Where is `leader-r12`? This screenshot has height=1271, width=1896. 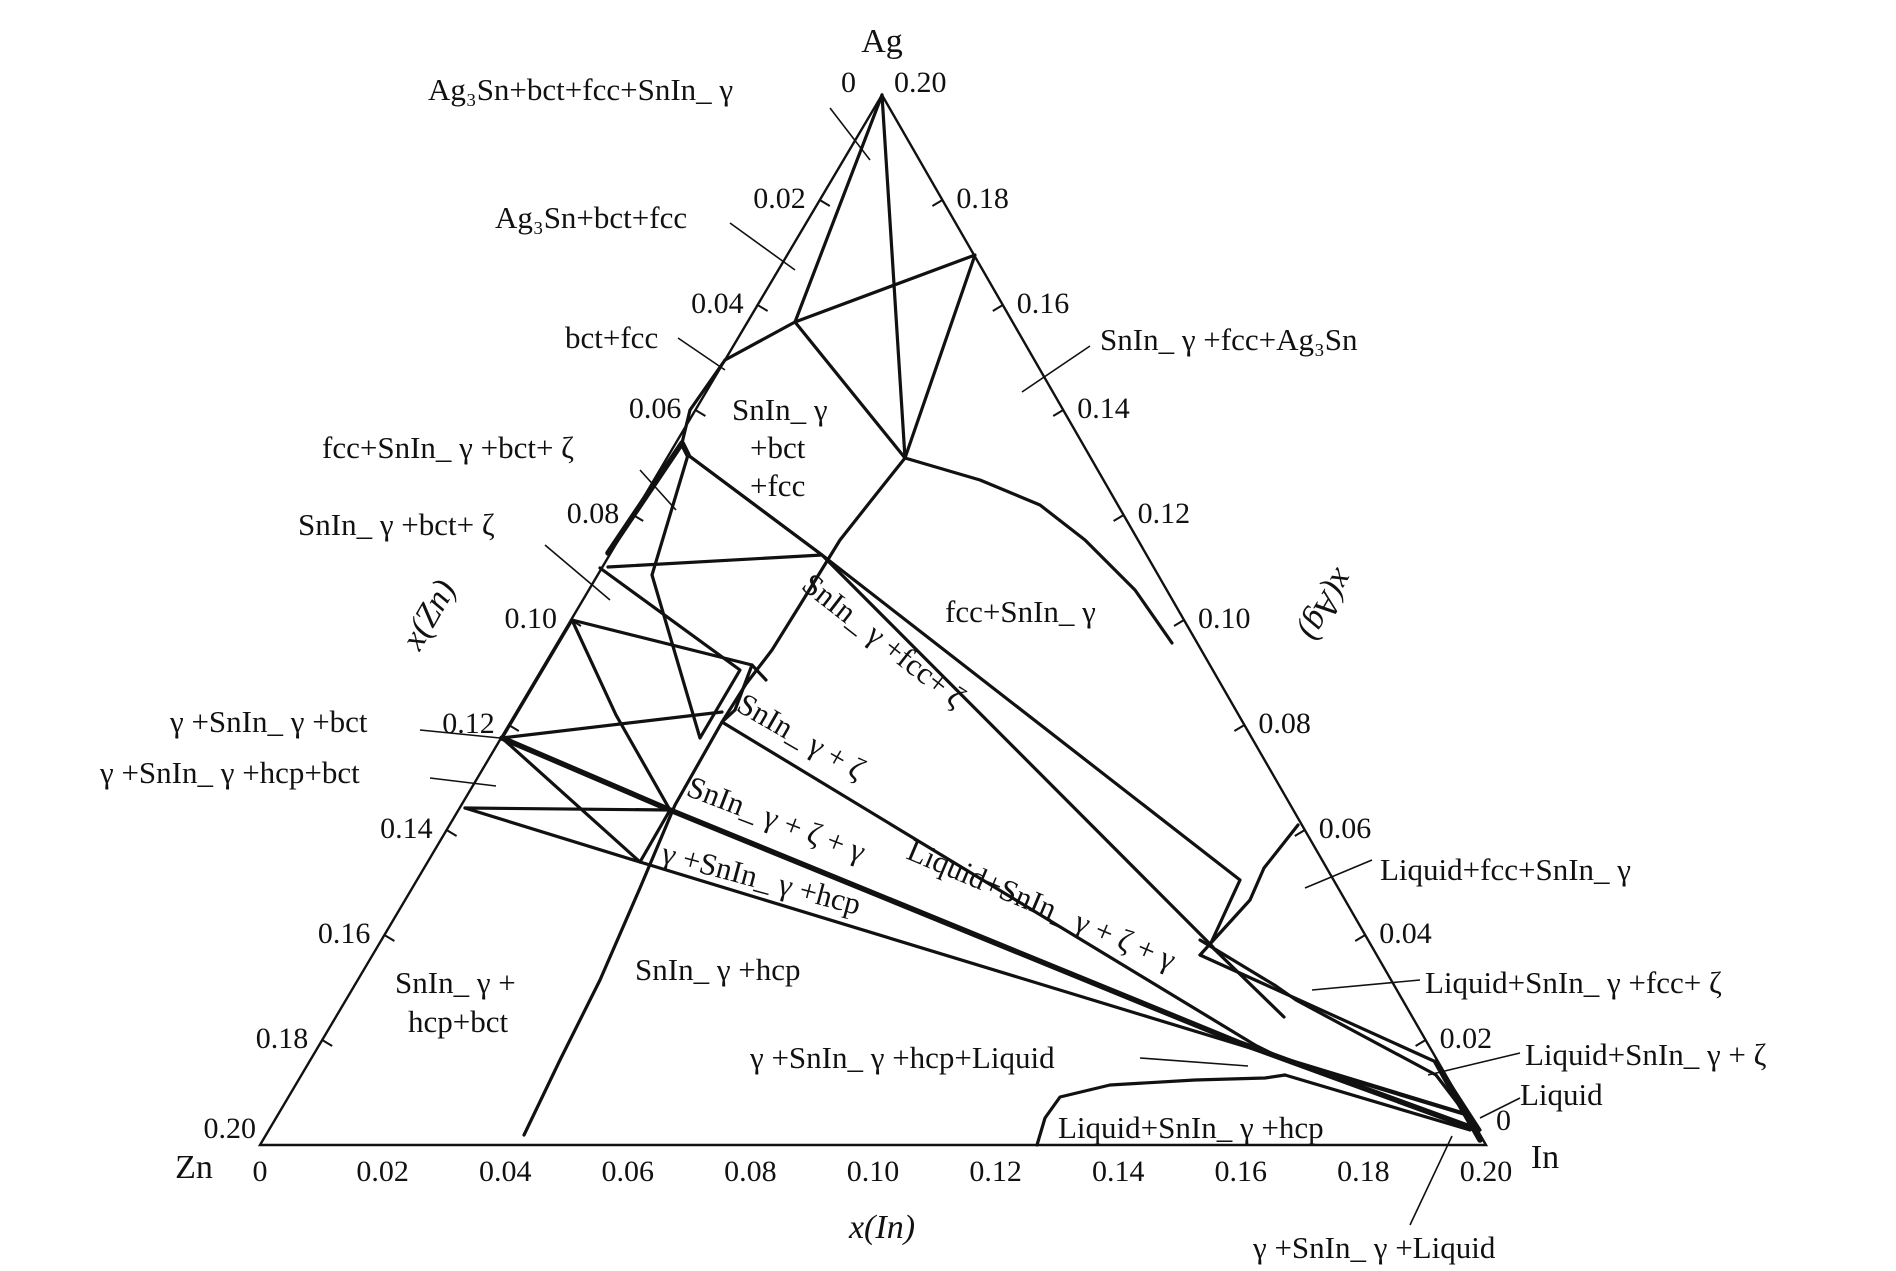
leader-r12 is located at coordinates (463, 782).